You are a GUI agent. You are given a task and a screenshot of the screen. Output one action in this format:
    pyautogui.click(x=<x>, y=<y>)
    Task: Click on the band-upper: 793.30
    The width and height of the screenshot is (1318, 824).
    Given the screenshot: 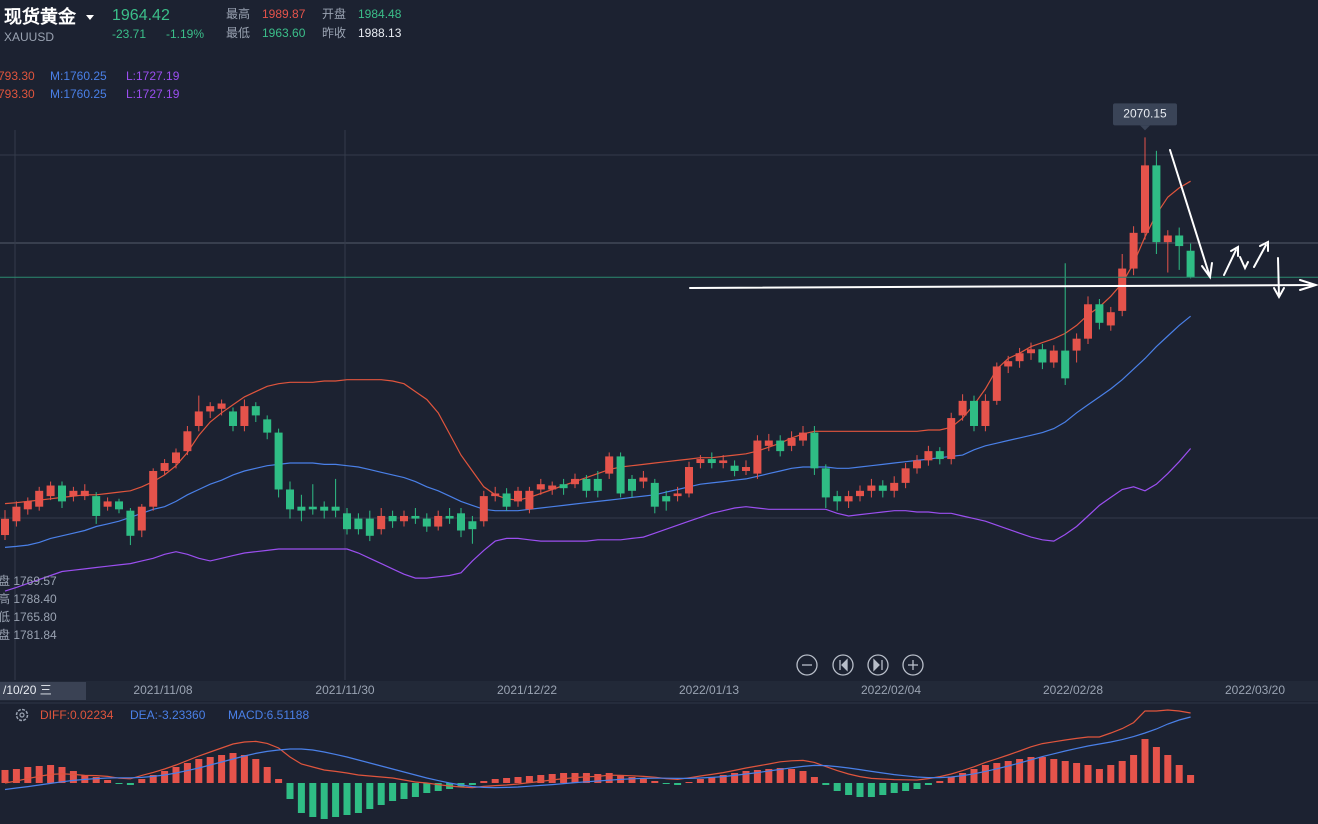 What is the action you would take?
    pyautogui.click(x=17, y=76)
    